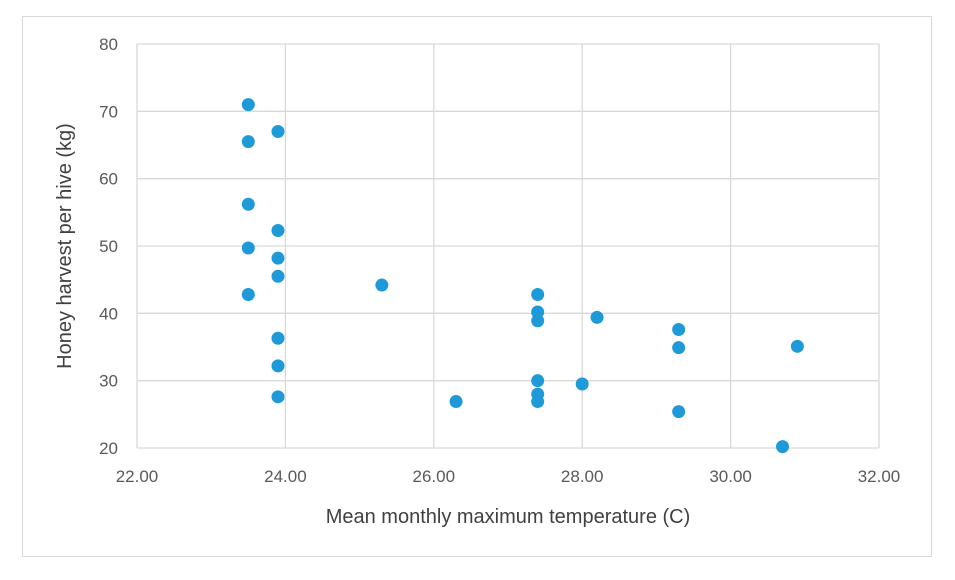 The image size is (955, 580). I want to click on x-tick-label: 24.00, so click(285, 476).